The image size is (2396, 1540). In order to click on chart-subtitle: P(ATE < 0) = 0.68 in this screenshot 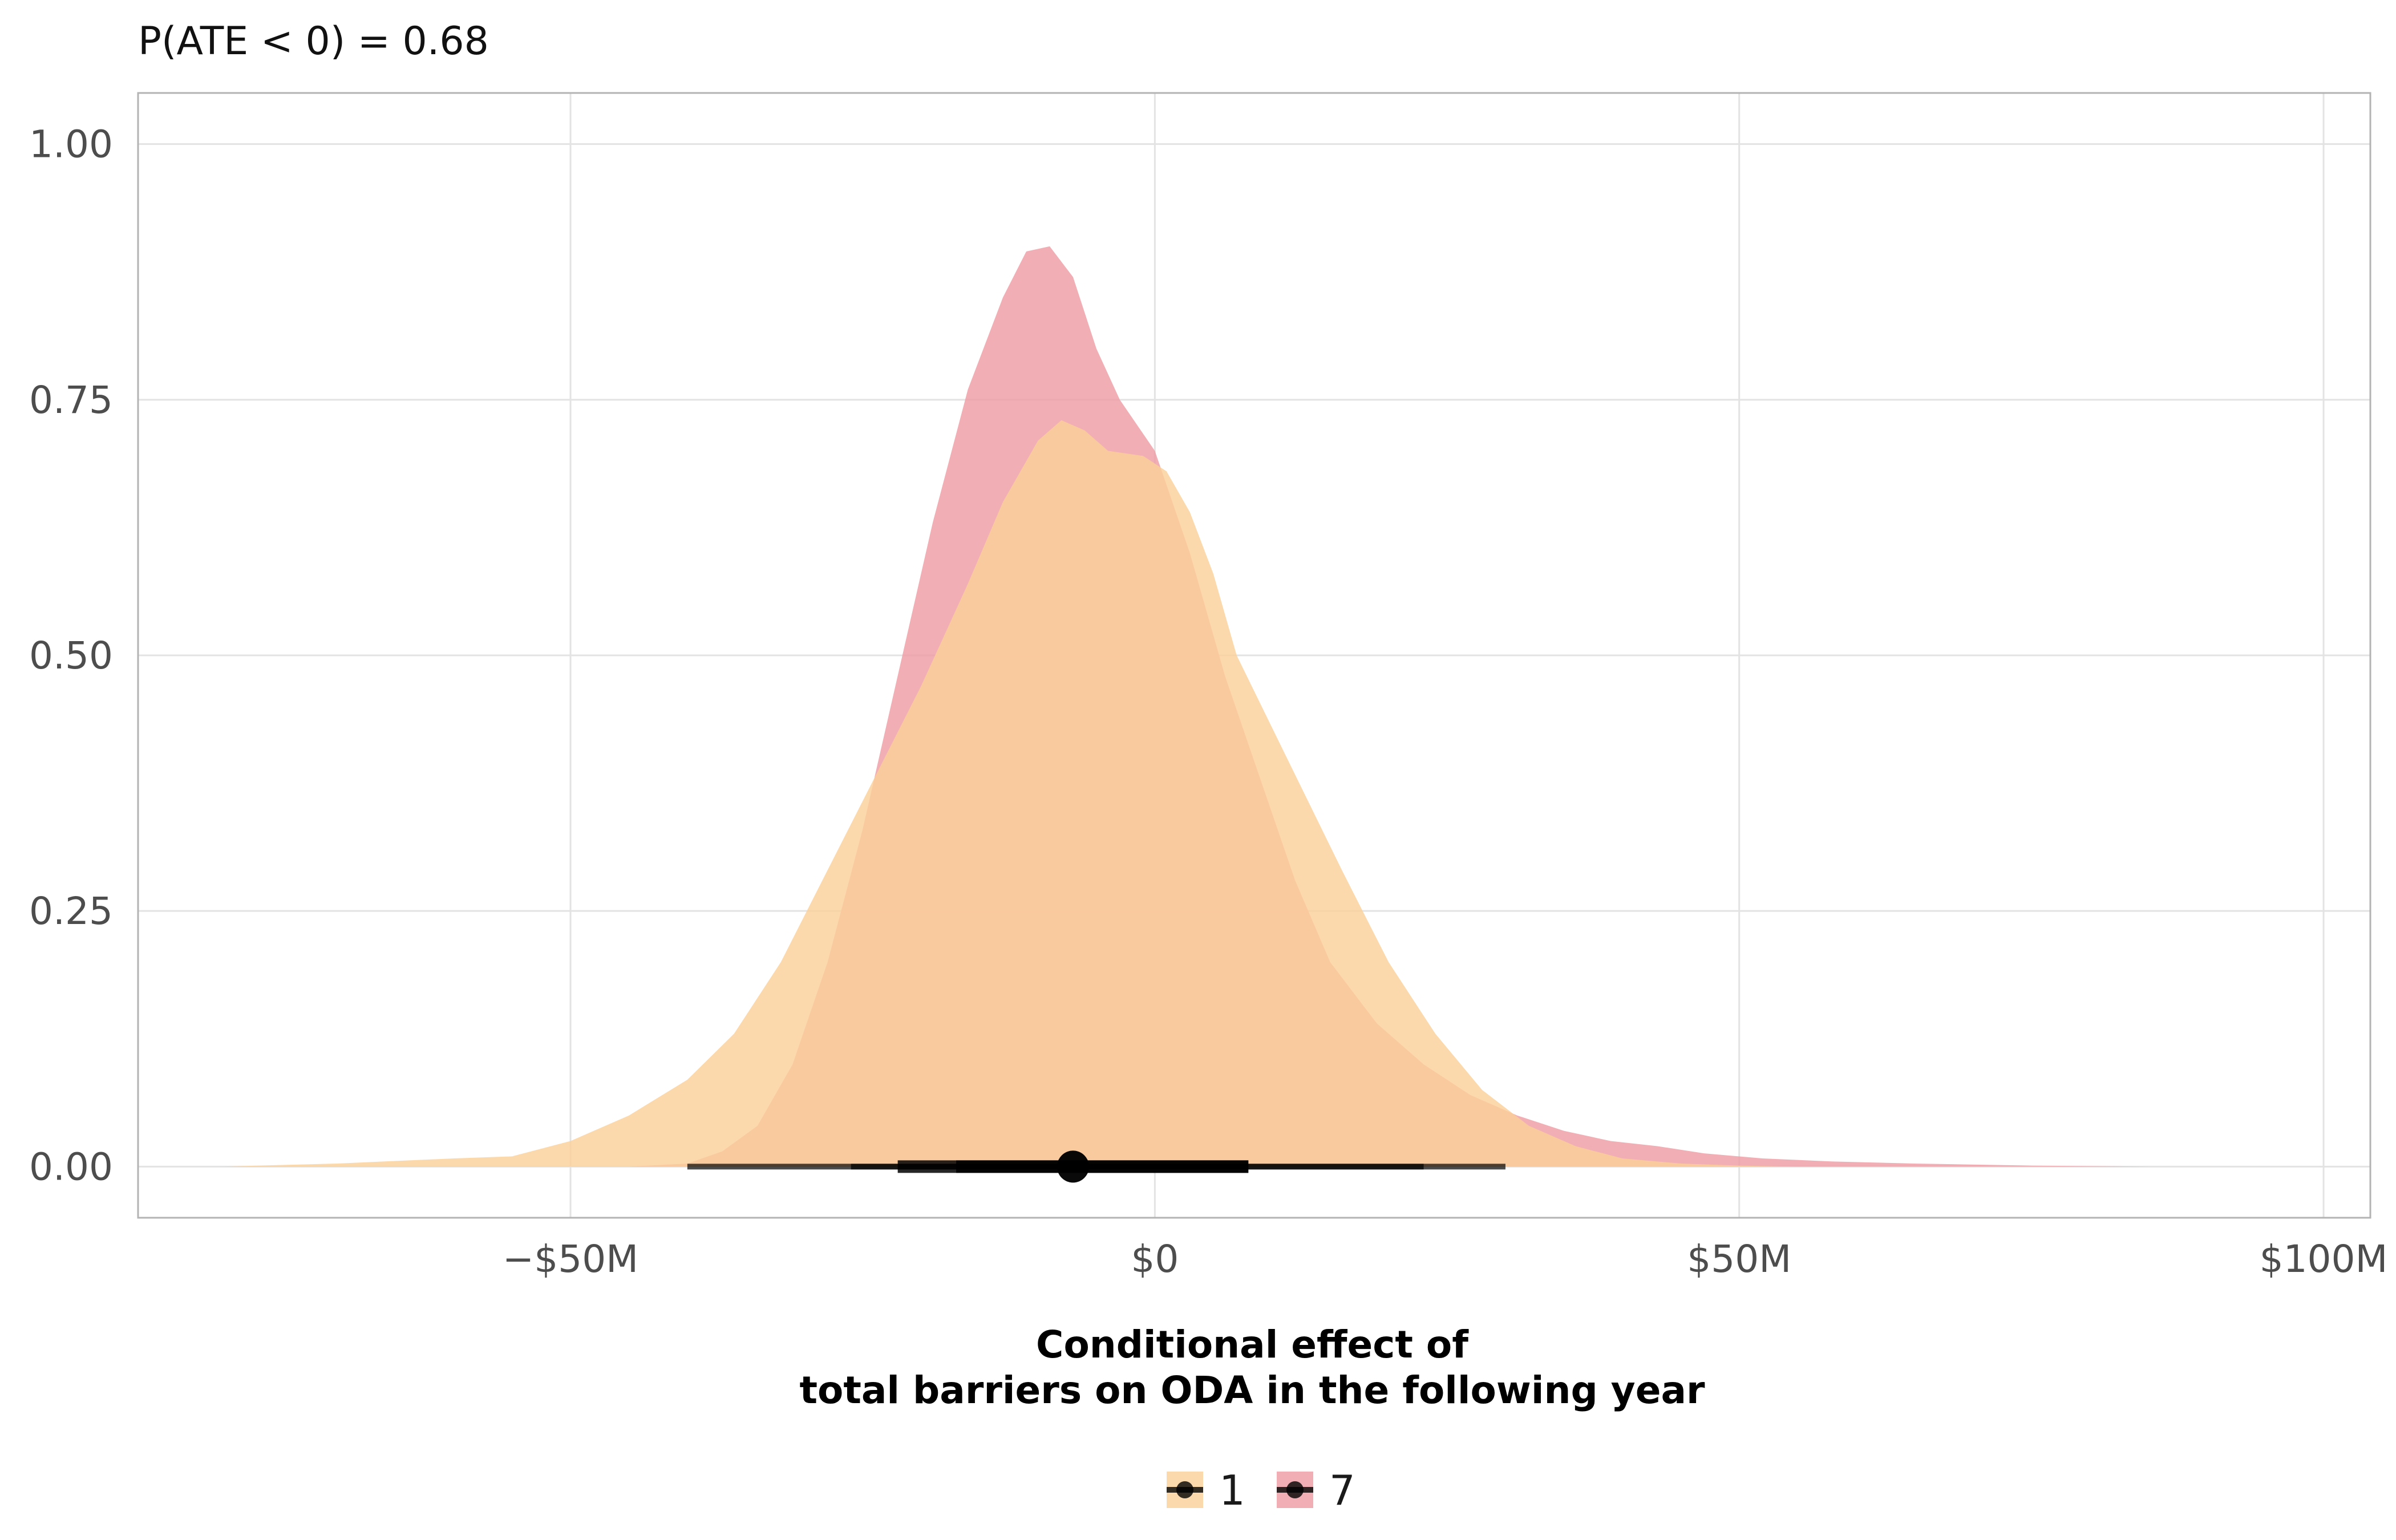, I will do `click(313, 41)`.